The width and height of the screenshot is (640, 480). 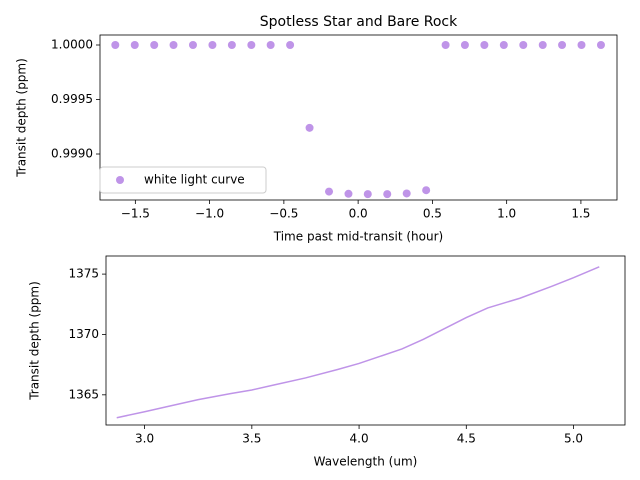 What do you see at coordinates (283, 214) in the screenshot?
I see `x-tick-label: −0.5` at bounding box center [283, 214].